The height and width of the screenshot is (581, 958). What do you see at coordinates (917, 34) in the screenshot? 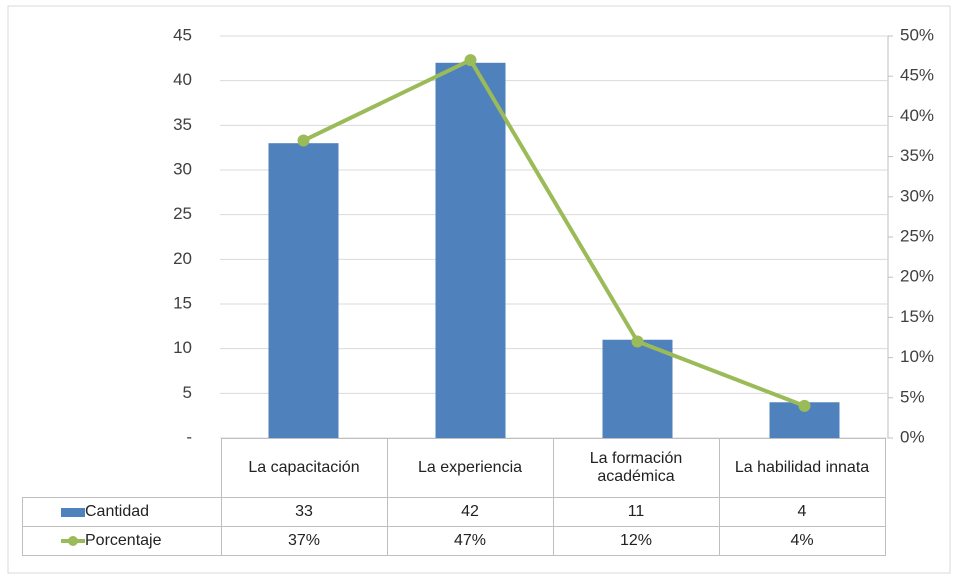
I see `y2-tick-label: 50%` at bounding box center [917, 34].